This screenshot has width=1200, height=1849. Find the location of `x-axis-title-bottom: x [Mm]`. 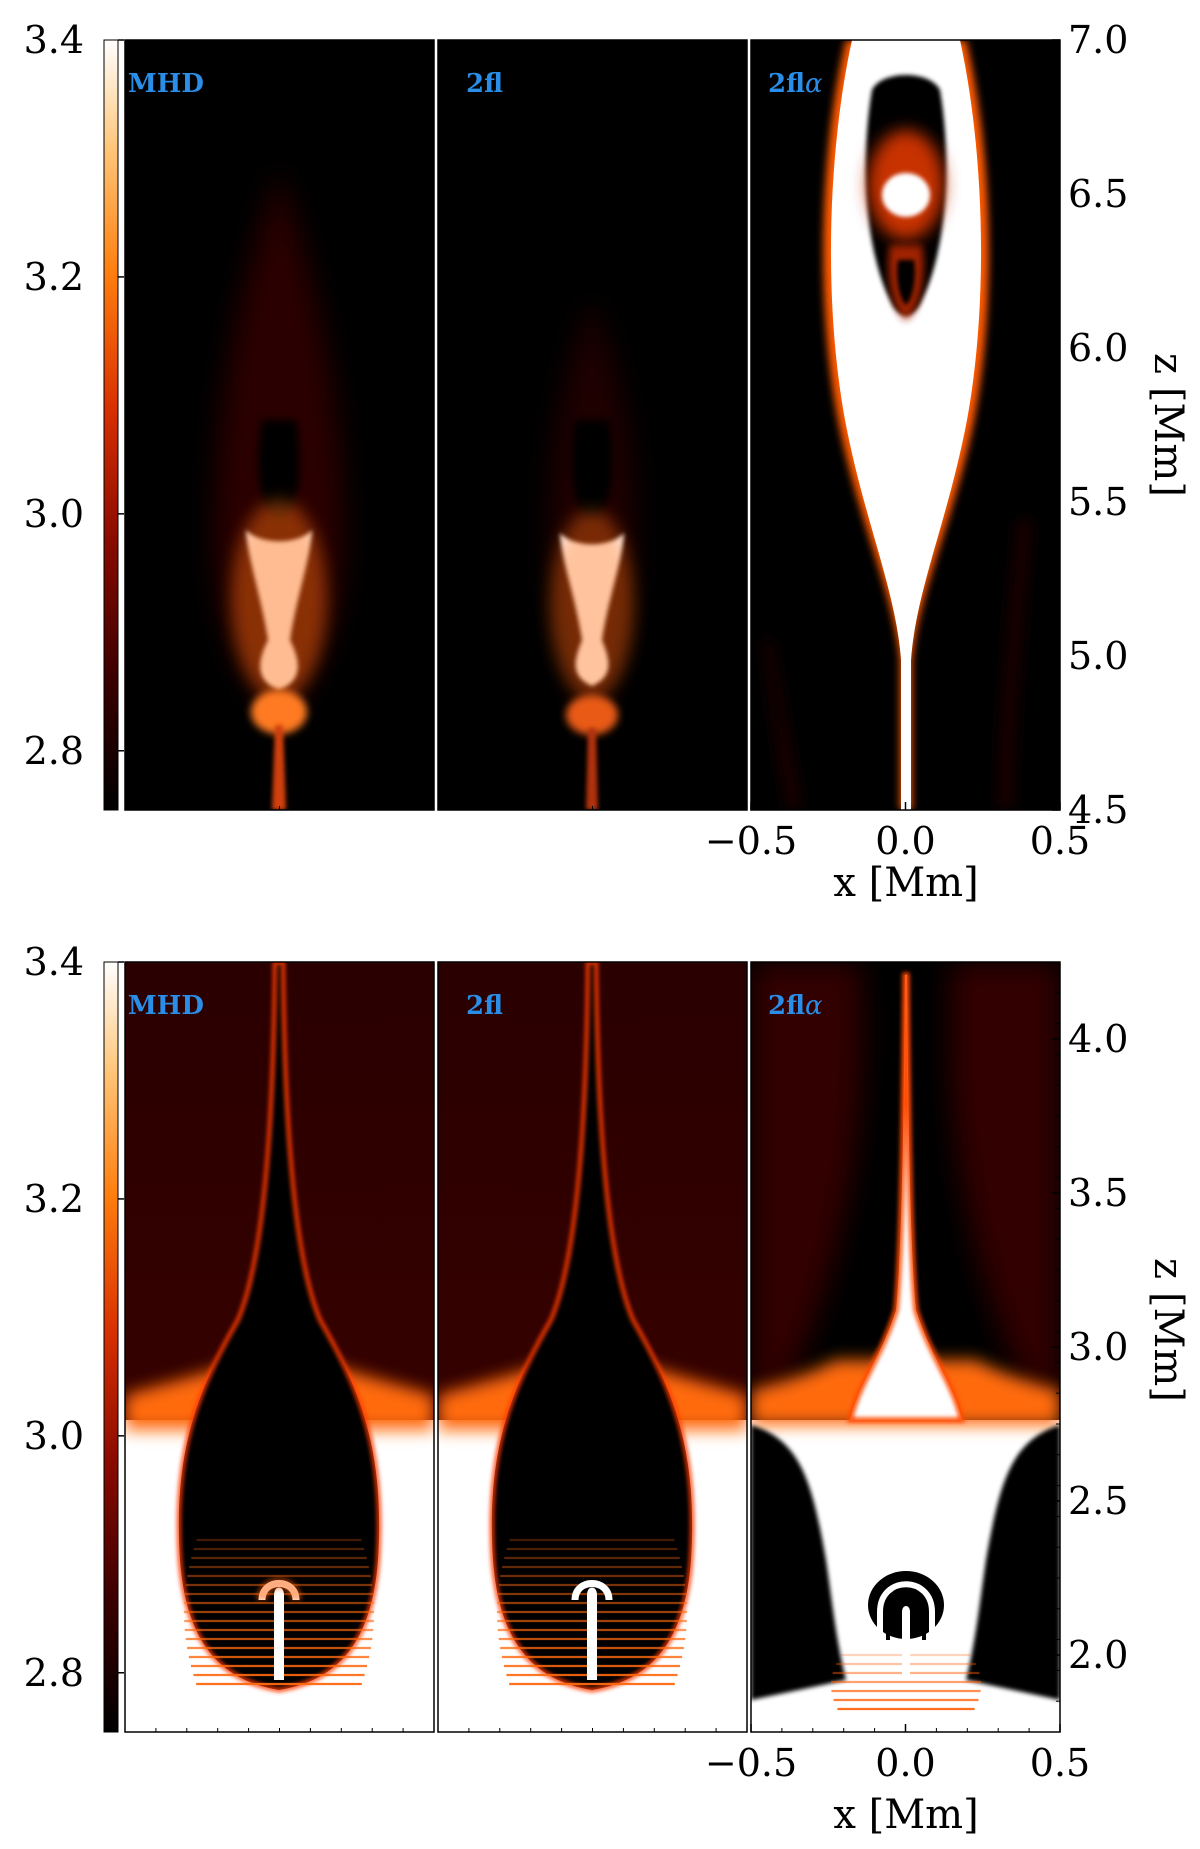

x-axis-title-bottom: x [Mm] is located at coordinates (905, 1815).